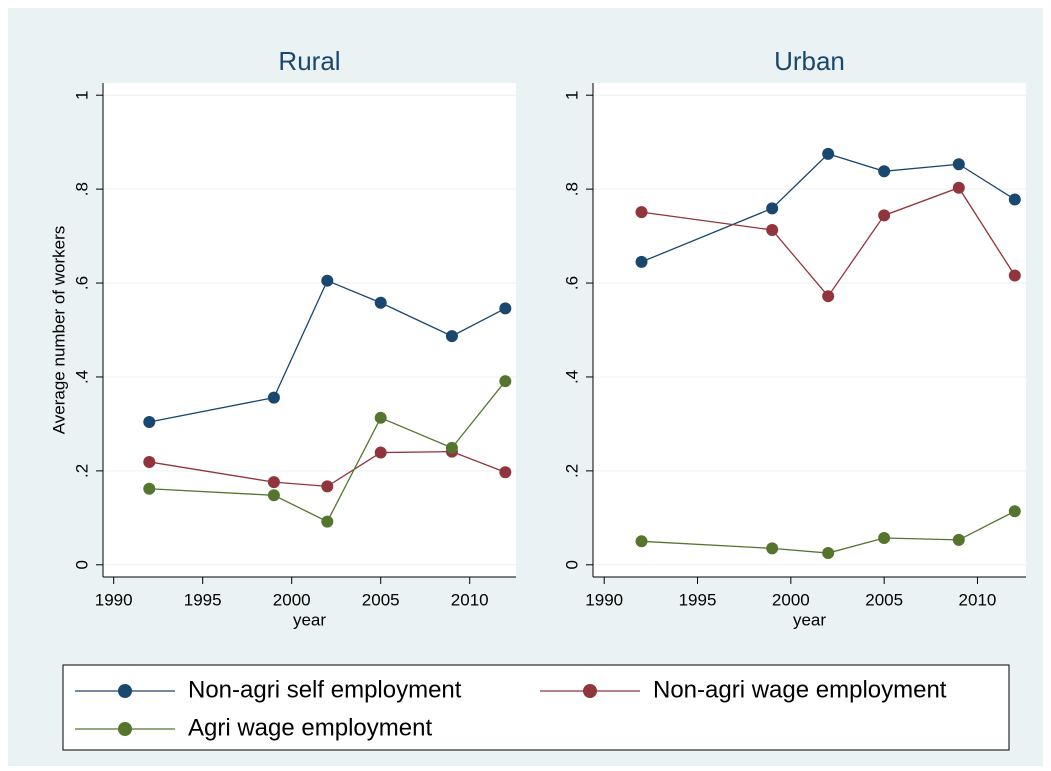 The image size is (1051, 771). Describe the element at coordinates (809, 61) in the screenshot. I see `panel-title: Urban` at that location.